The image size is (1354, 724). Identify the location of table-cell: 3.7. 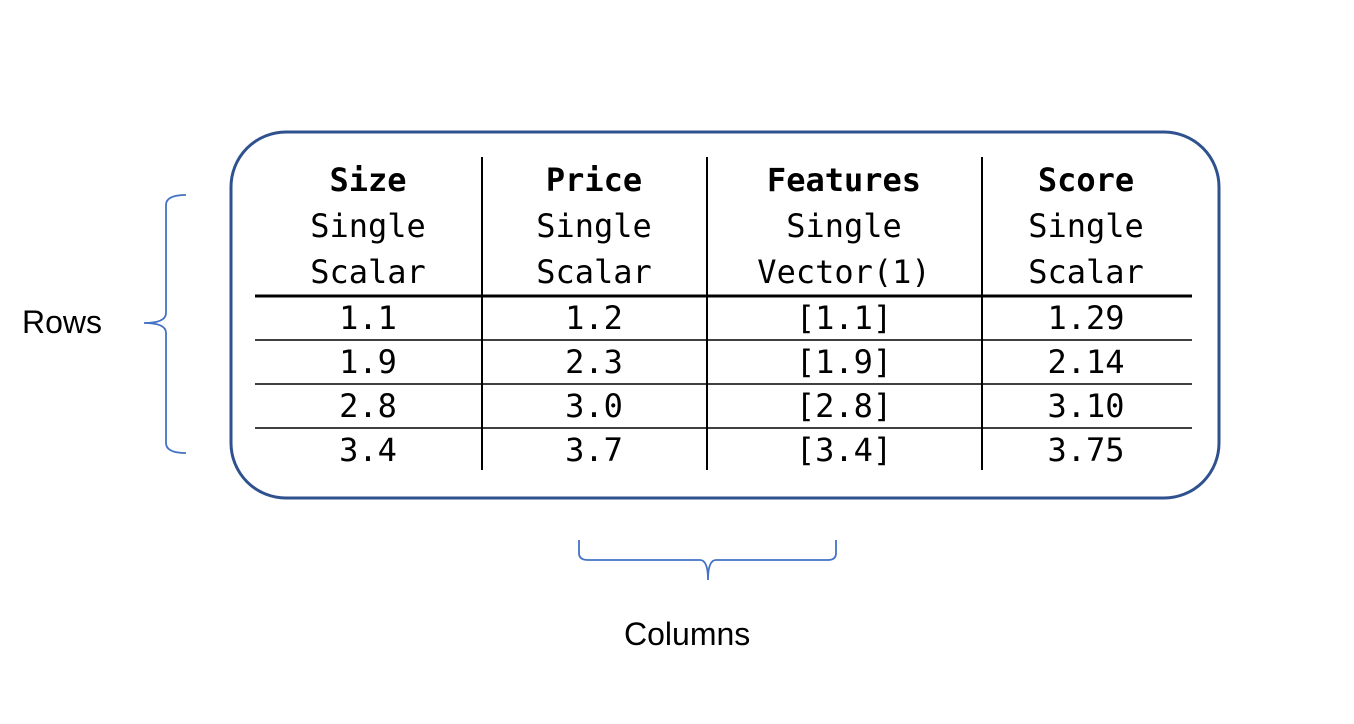
(594, 450).